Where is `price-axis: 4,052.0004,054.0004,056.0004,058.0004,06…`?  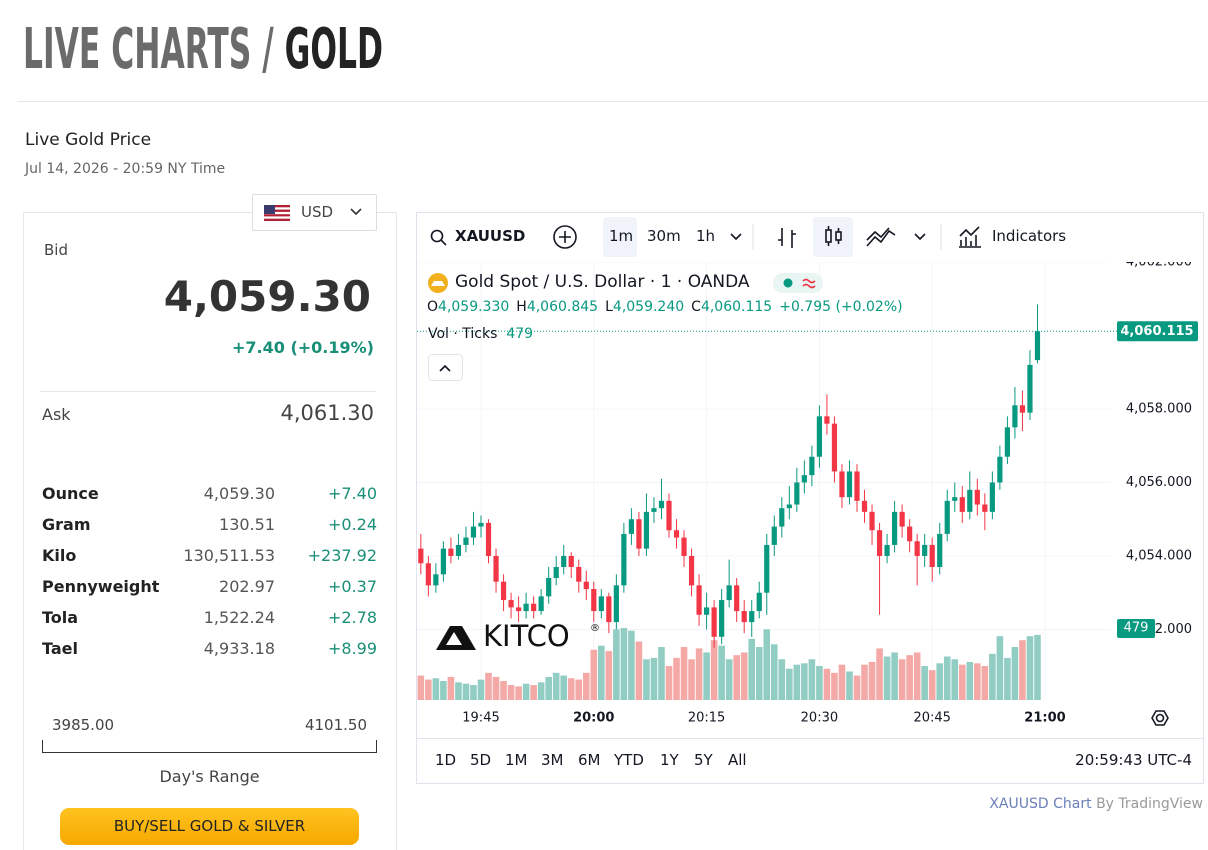
price-axis: 4,052.0004,054.0004,056.0004,058.0004,06… is located at coordinates (1159, 449).